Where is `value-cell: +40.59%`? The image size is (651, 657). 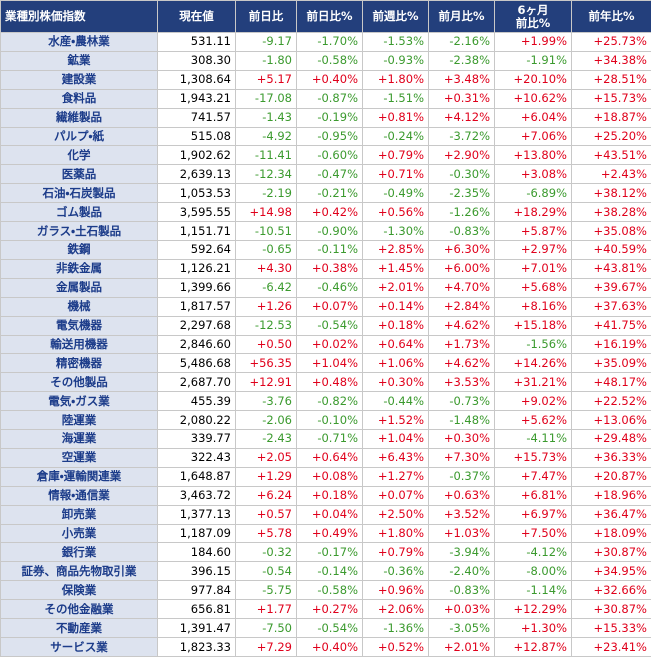 value-cell: +40.59% is located at coordinates (611, 249).